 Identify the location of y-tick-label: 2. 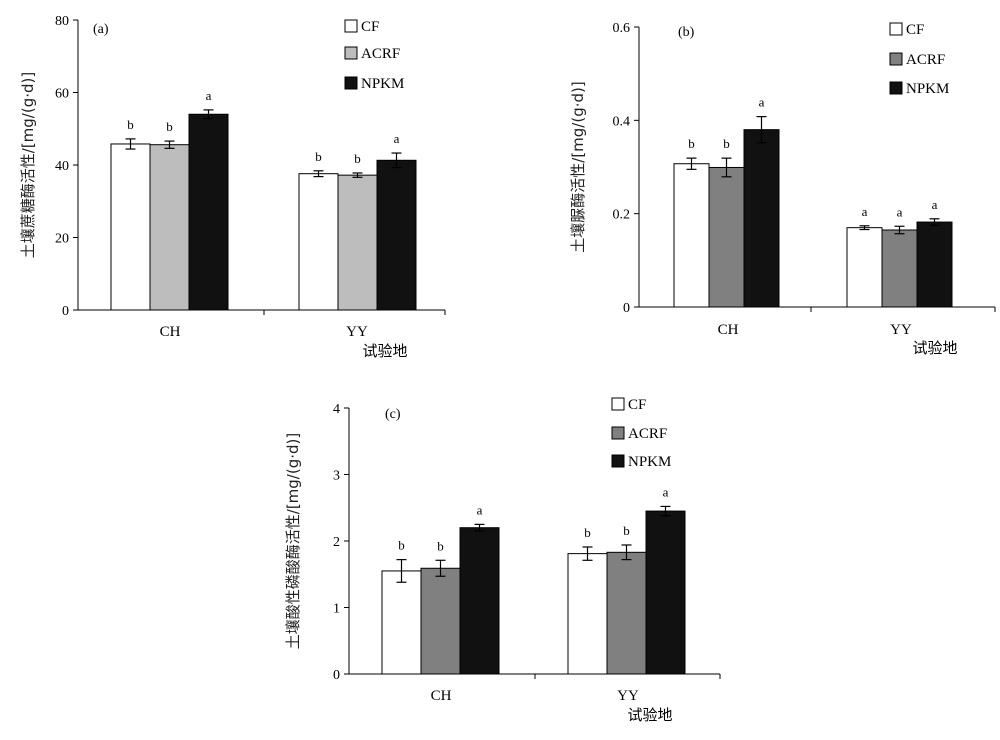
(336, 542).